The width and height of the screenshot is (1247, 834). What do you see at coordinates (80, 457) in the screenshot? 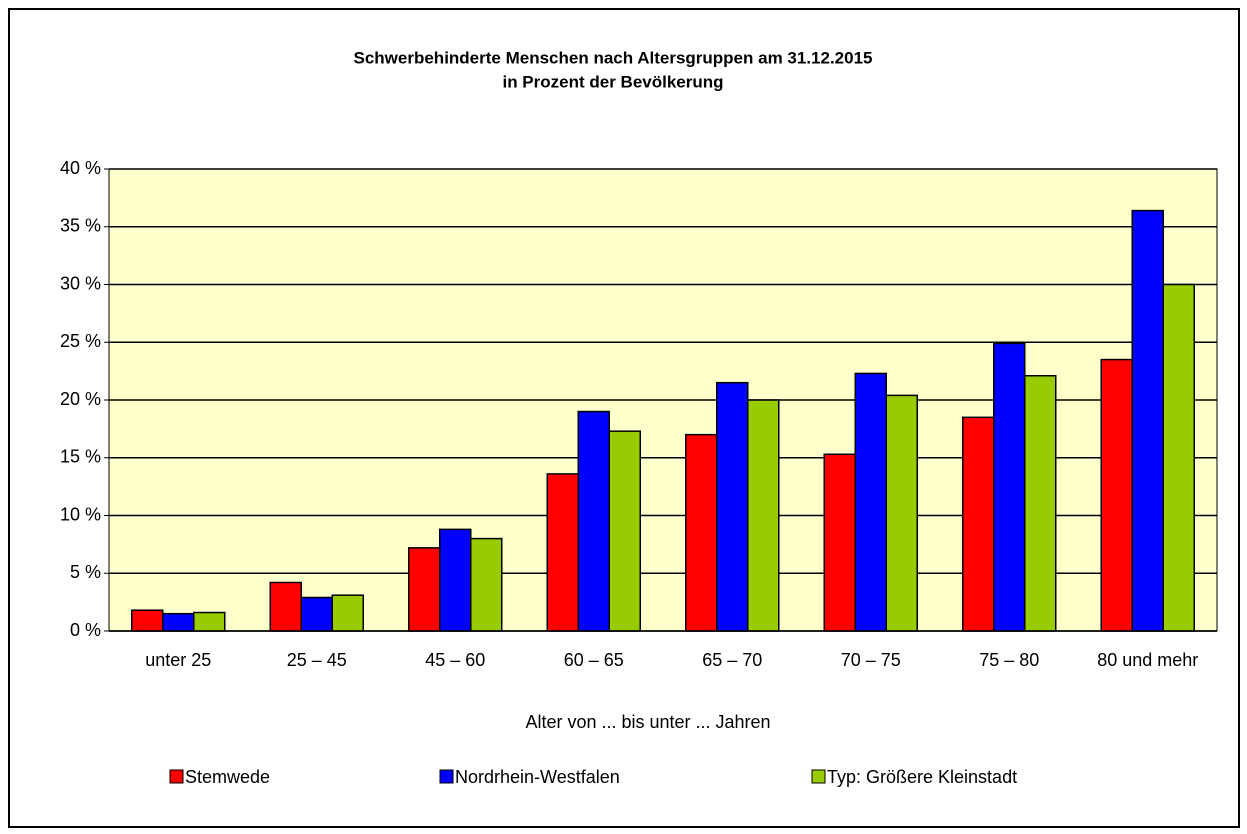
I see `y-tick-label: 15 %` at bounding box center [80, 457].